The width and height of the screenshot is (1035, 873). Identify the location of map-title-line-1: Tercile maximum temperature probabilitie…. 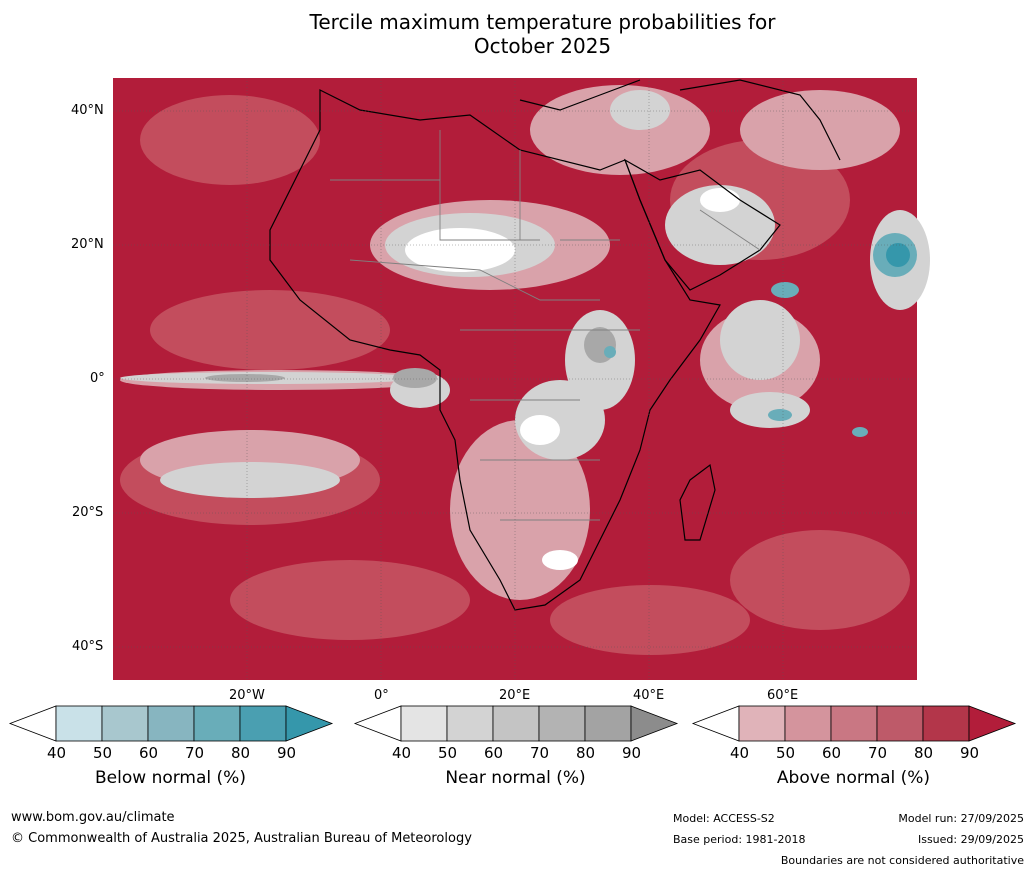
(542, 22).